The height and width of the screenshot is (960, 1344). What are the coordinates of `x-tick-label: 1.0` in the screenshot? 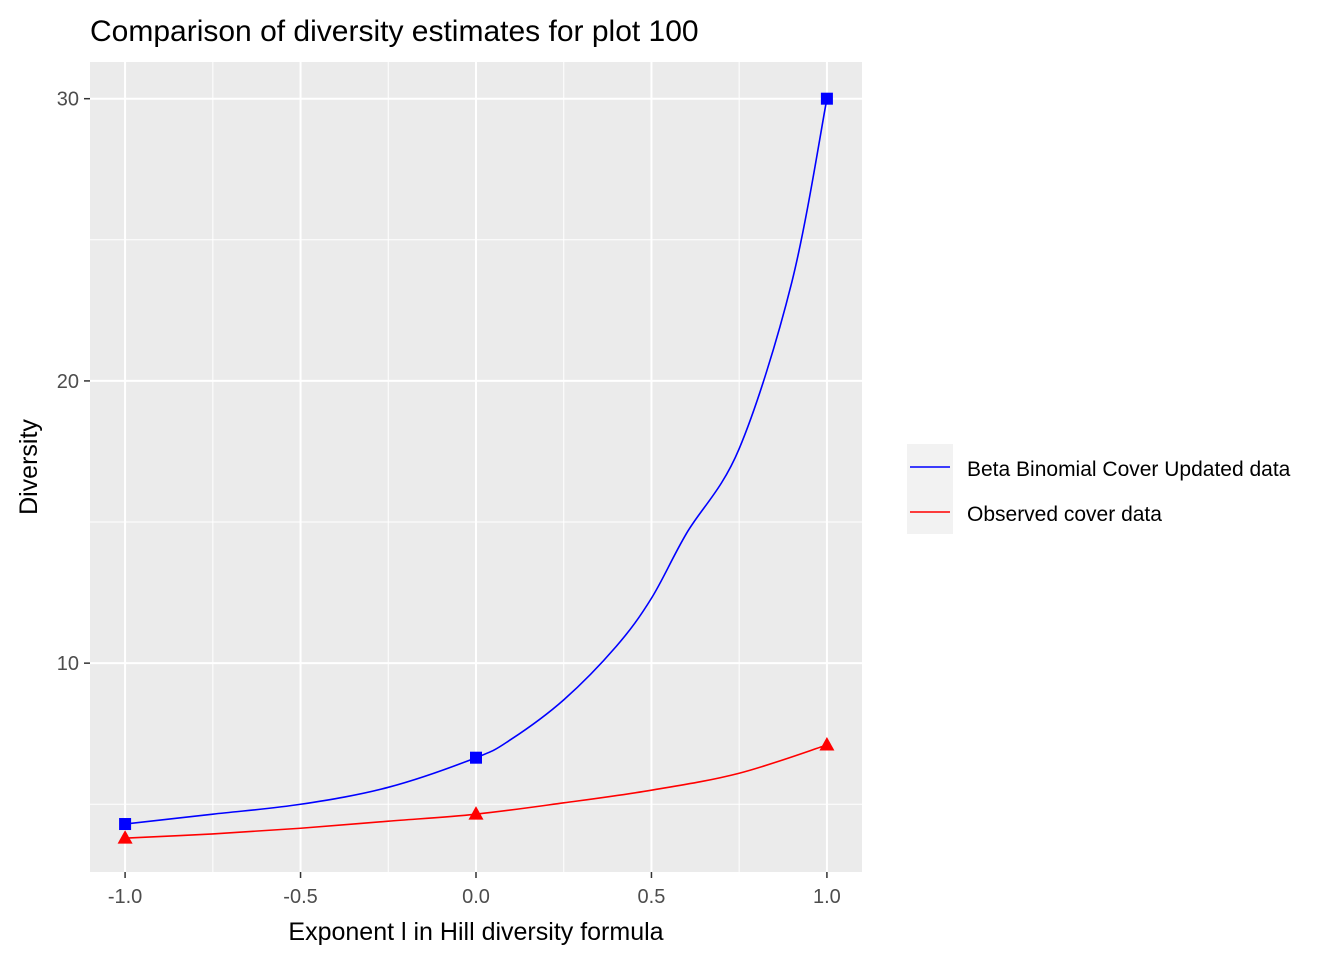 It's located at (827, 897).